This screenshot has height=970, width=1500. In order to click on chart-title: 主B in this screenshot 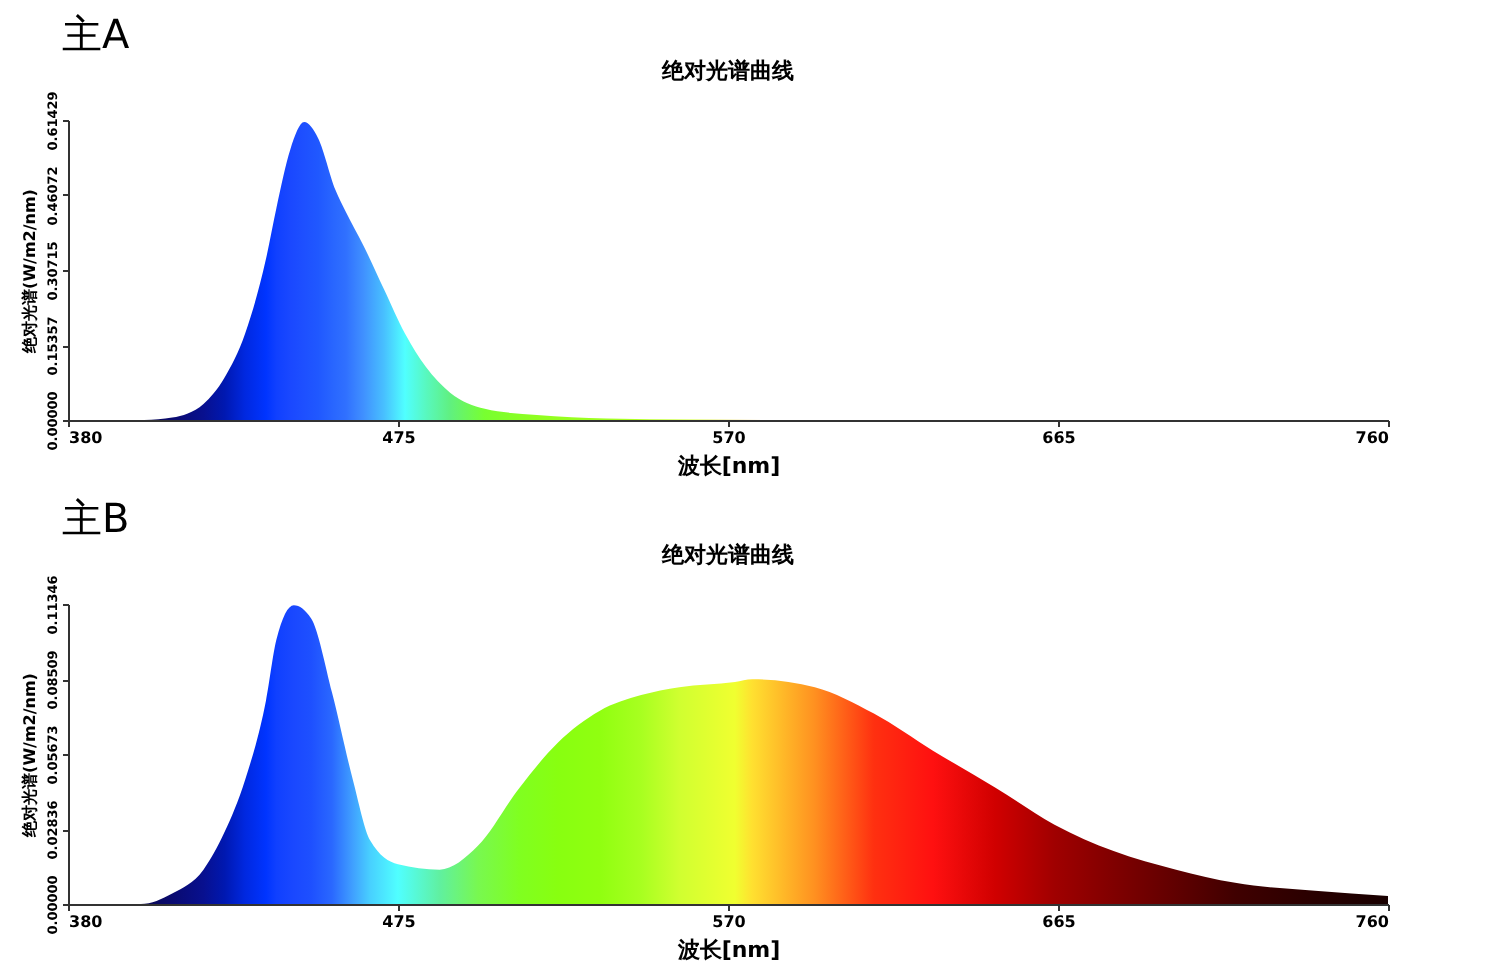, I will do `click(96, 518)`.